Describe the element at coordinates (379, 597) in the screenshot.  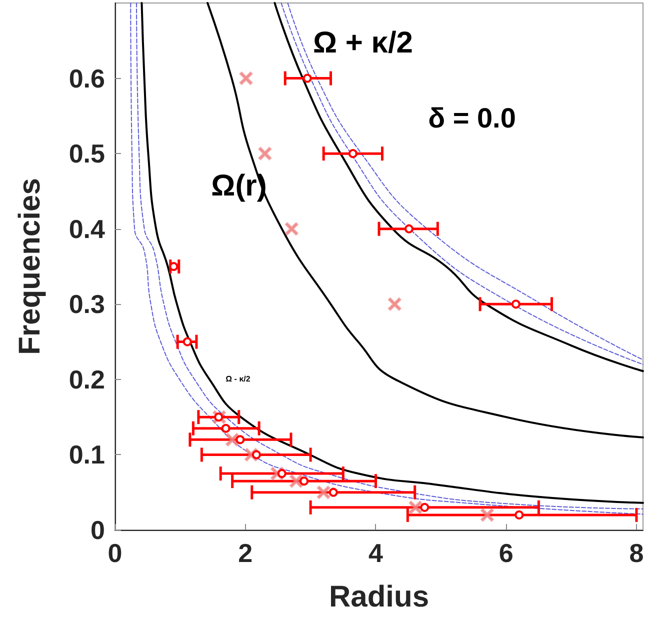
I see `x-axis-title: Radius` at that location.